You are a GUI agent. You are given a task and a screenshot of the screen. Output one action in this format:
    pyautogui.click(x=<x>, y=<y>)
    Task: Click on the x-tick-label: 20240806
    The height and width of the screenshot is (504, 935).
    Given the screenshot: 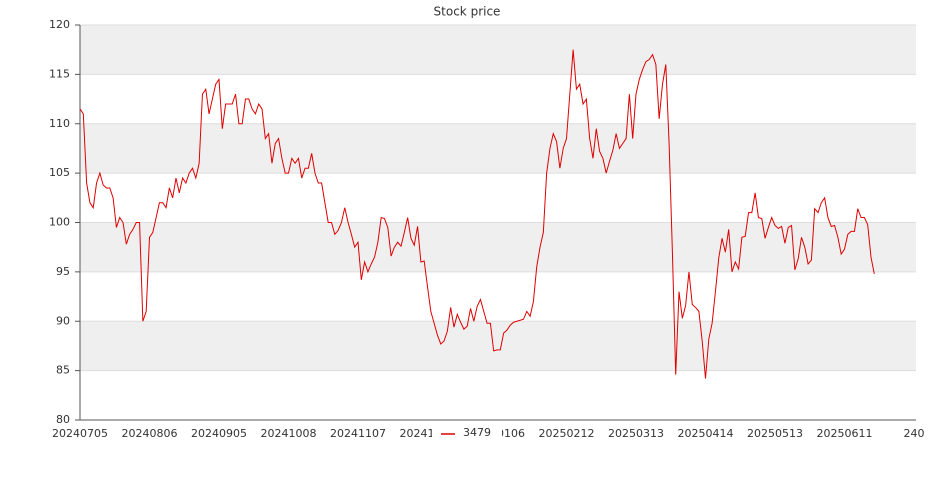 What is the action you would take?
    pyautogui.click(x=150, y=433)
    